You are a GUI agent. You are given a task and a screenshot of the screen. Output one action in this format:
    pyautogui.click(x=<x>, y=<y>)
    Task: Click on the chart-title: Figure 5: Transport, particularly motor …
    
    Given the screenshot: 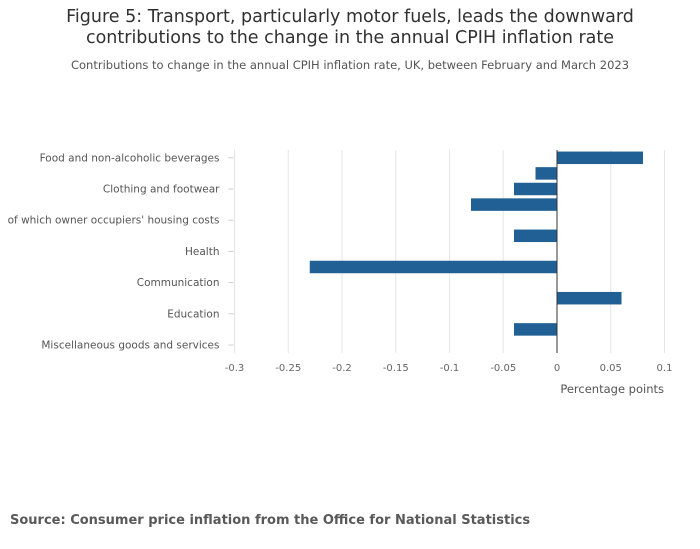 What is the action you would take?
    pyautogui.click(x=350, y=28)
    